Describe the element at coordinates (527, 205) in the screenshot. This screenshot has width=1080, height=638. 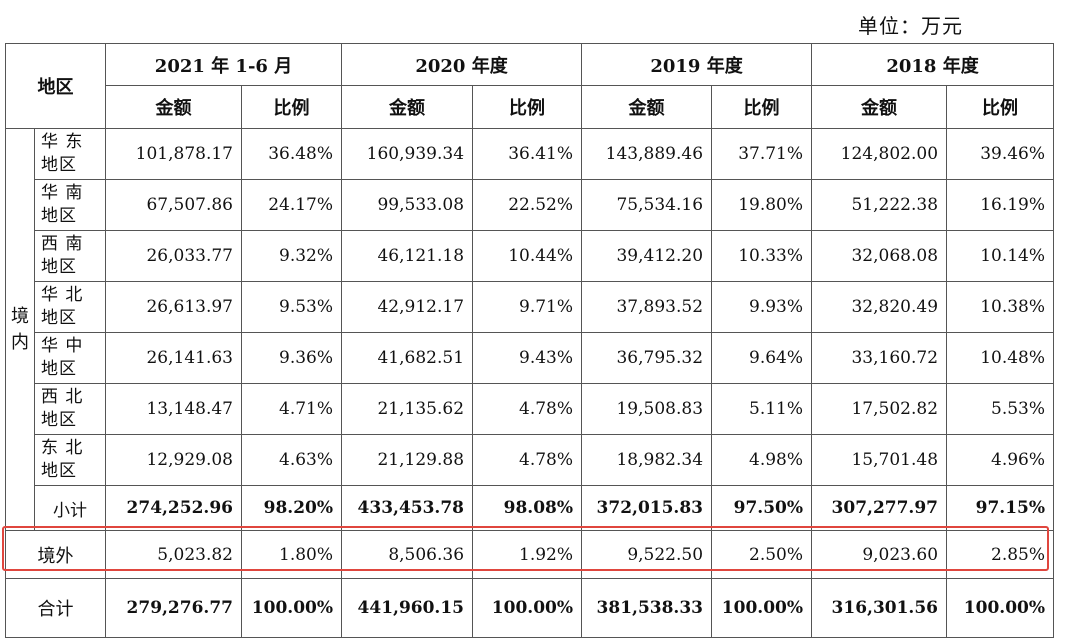
I see `ratio-cell: 22.52%` at that location.